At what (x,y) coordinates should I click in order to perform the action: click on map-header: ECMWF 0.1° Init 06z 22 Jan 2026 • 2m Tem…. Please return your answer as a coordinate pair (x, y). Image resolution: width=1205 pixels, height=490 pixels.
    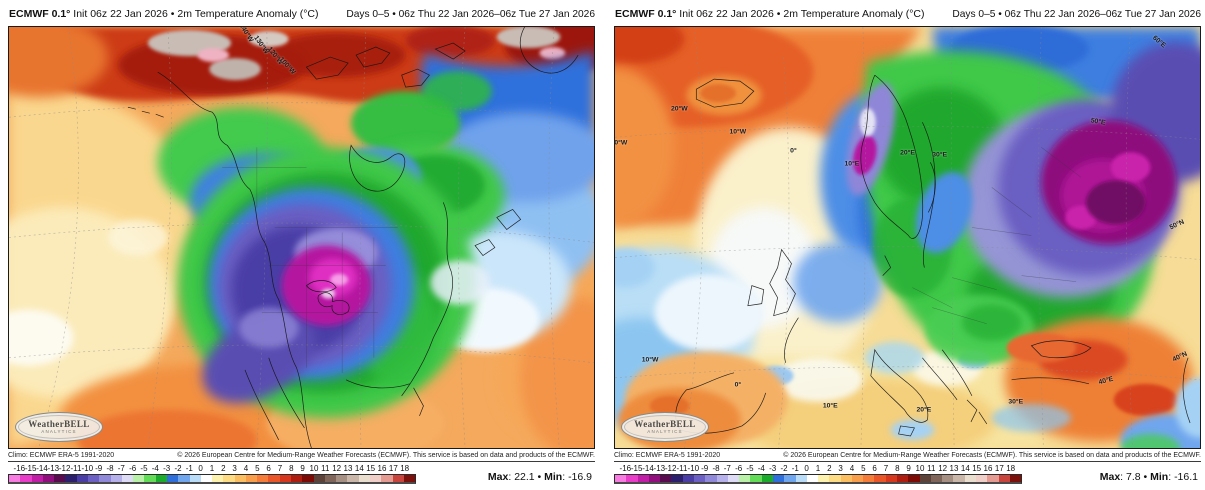
    Looking at the image, I should click on (908, 14).